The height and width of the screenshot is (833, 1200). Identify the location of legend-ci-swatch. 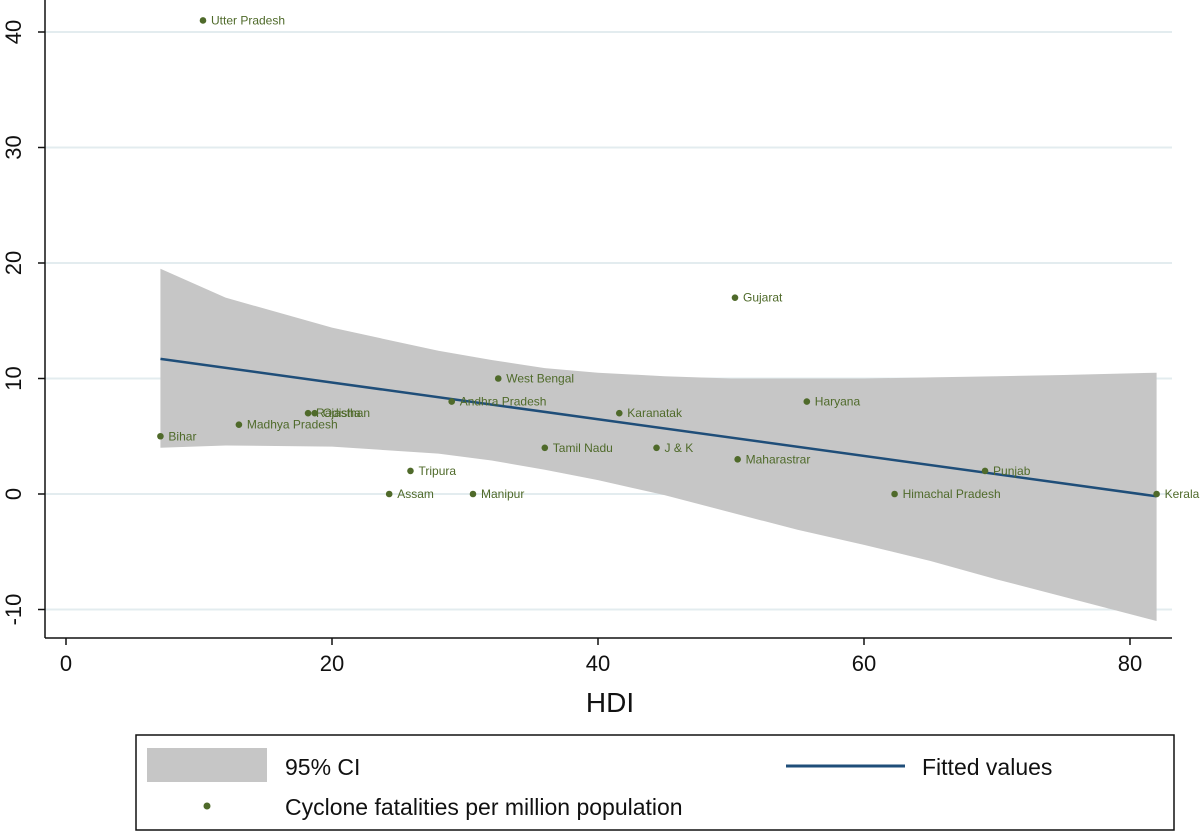
(207, 765).